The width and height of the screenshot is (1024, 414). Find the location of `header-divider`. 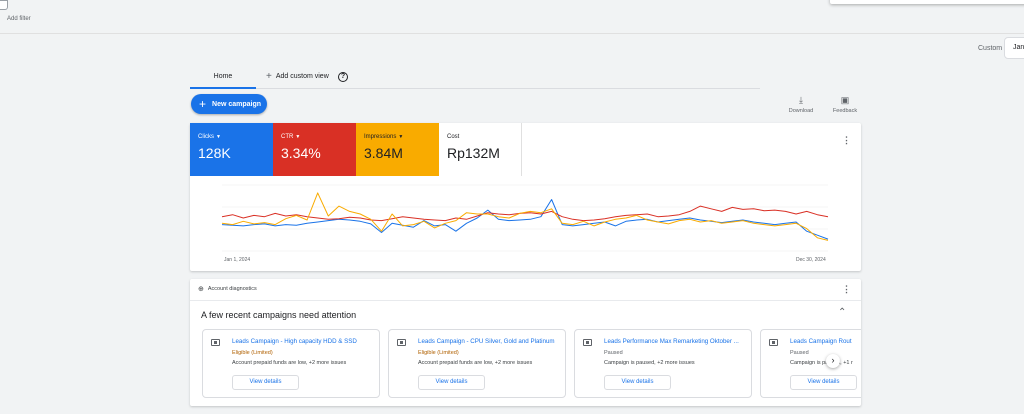

header-divider is located at coordinates (512, 33).